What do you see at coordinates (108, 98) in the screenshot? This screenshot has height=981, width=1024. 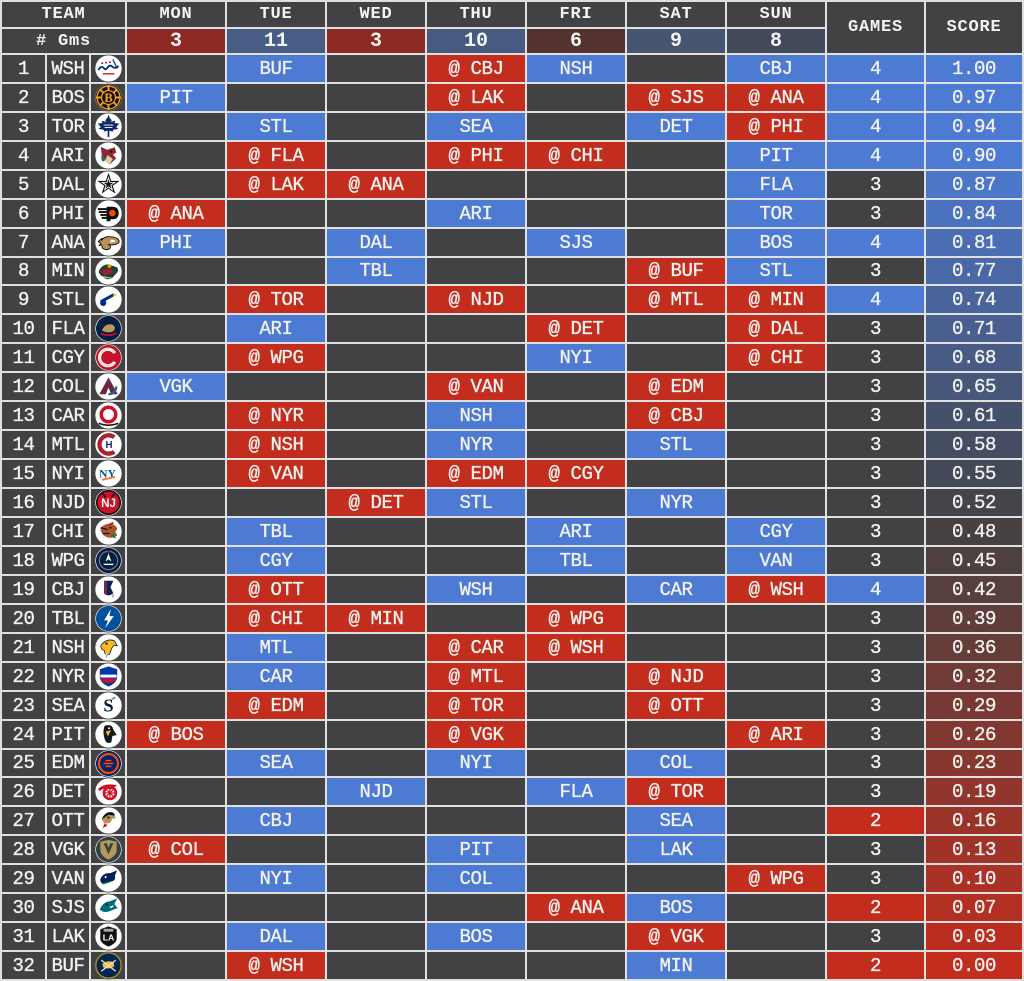 I see `svg-text: B` at bounding box center [108, 98].